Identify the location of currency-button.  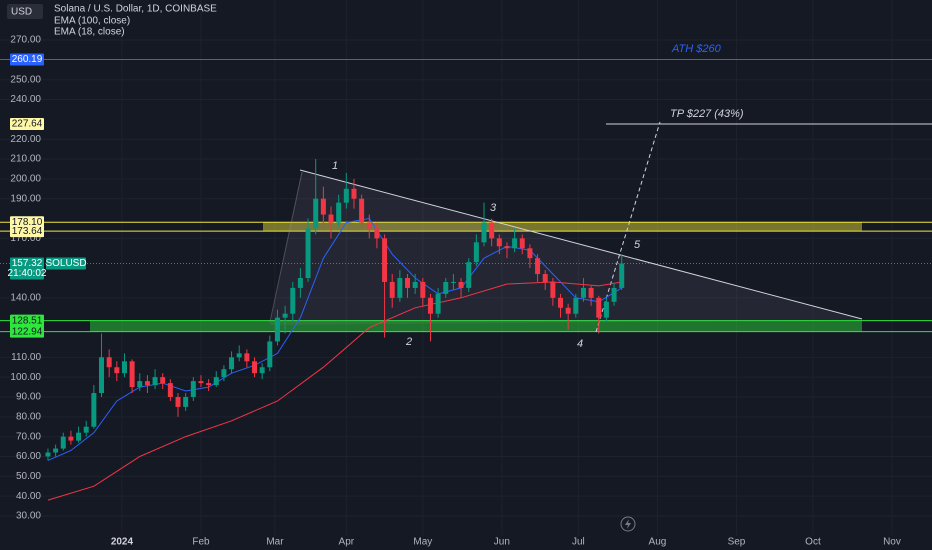
(25, 11).